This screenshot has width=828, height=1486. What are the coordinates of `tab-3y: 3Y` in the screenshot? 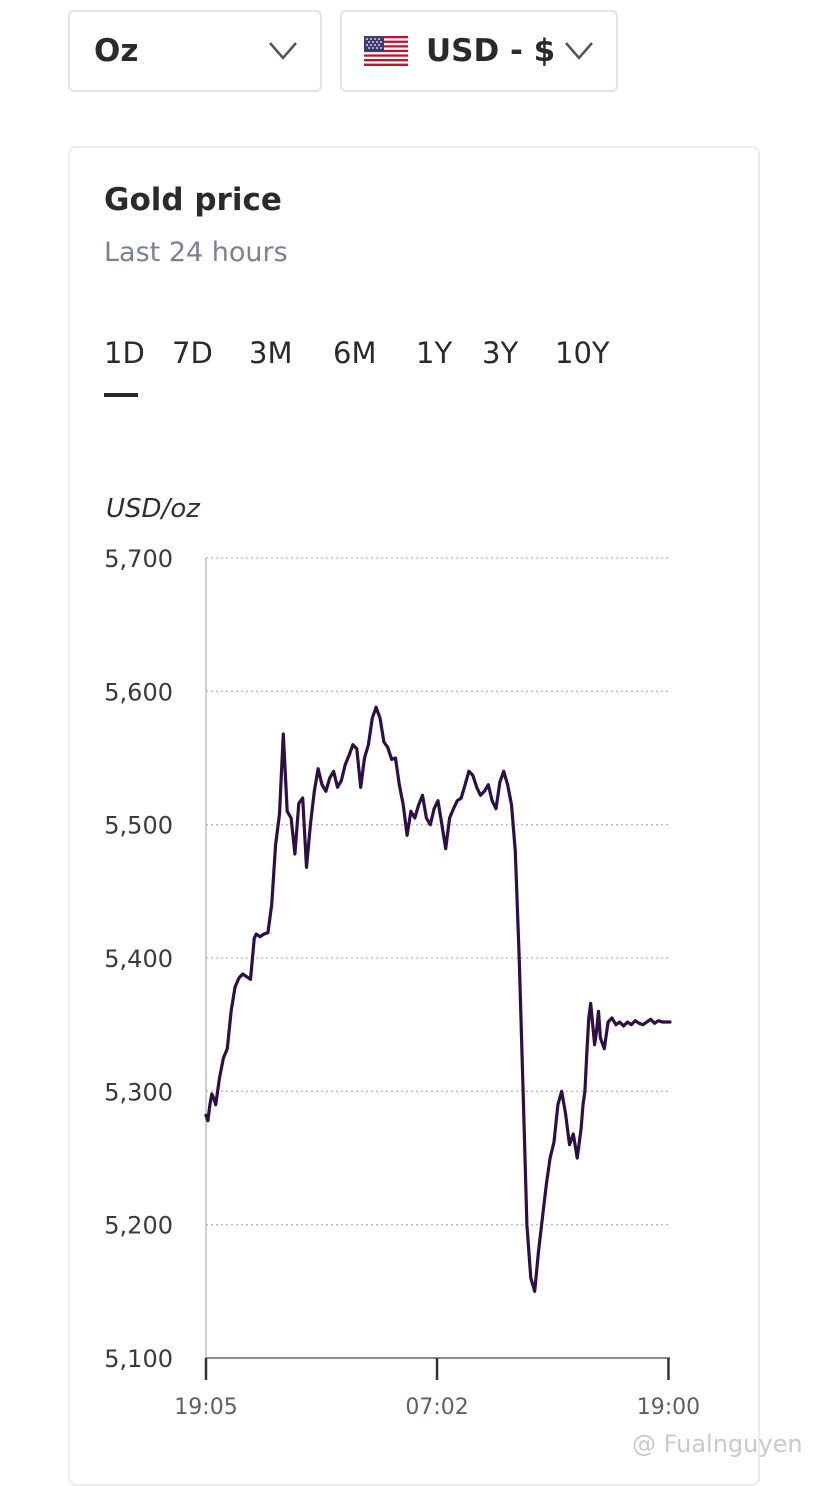 It's located at (500, 353).